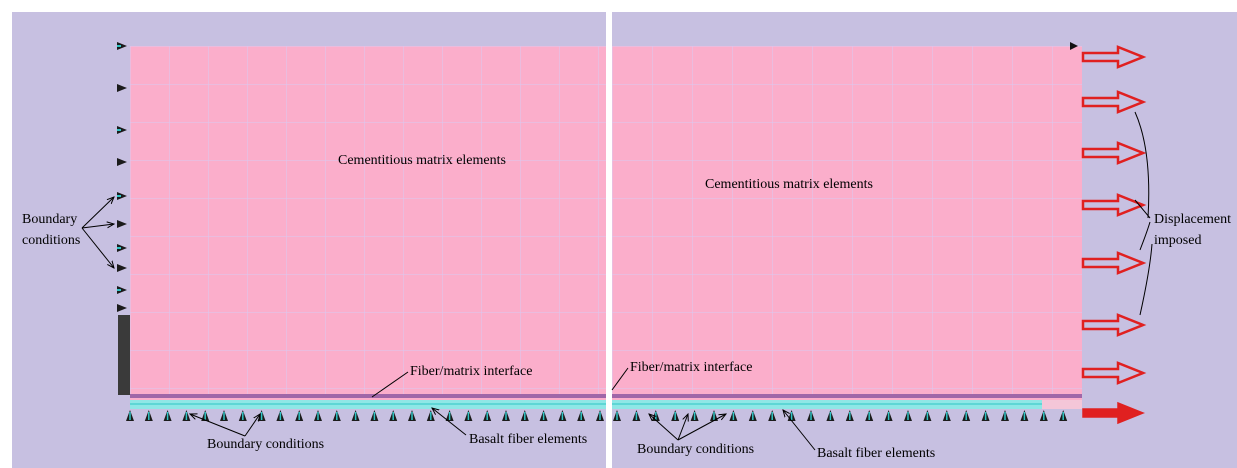 The height and width of the screenshot is (468, 1237). What do you see at coordinates (368, 396) in the screenshot?
I see `left-interface-line` at bounding box center [368, 396].